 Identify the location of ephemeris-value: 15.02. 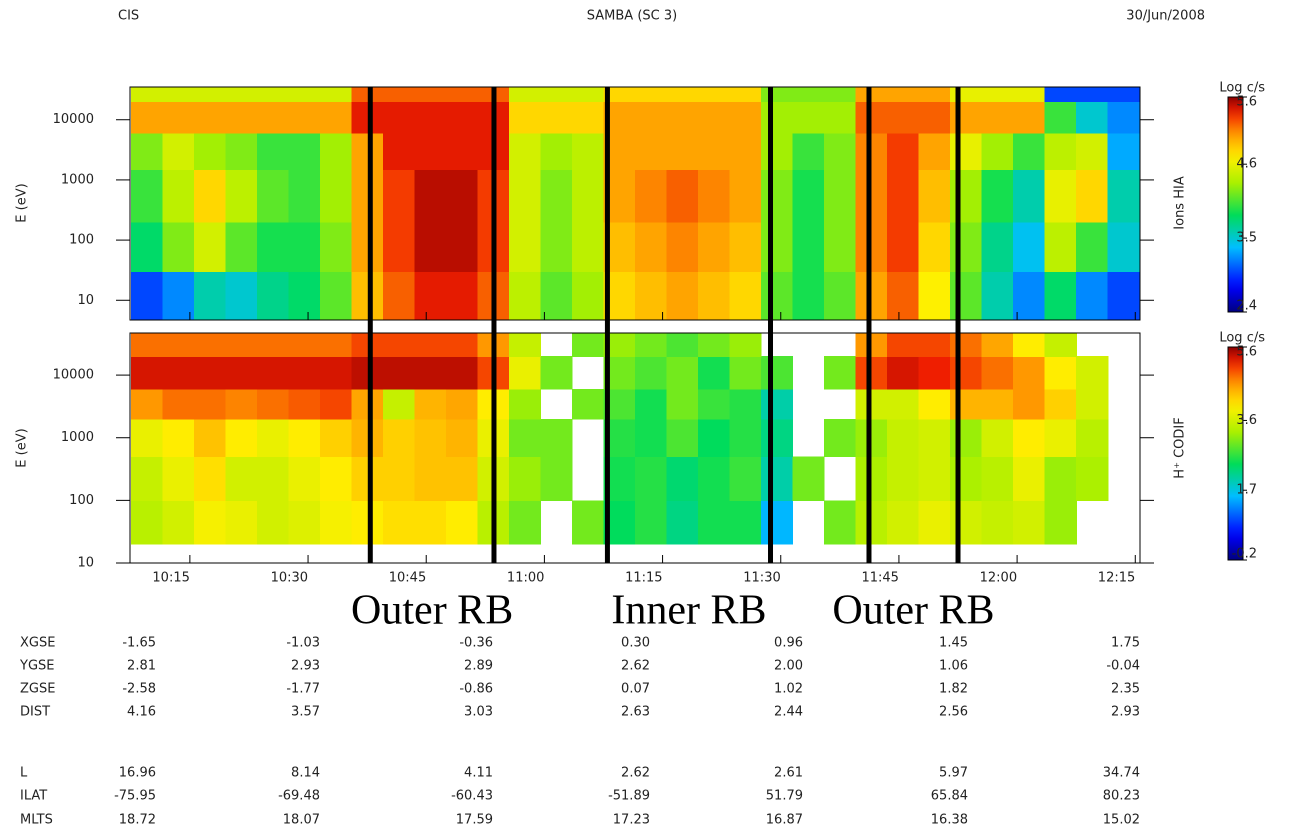
(1121, 820).